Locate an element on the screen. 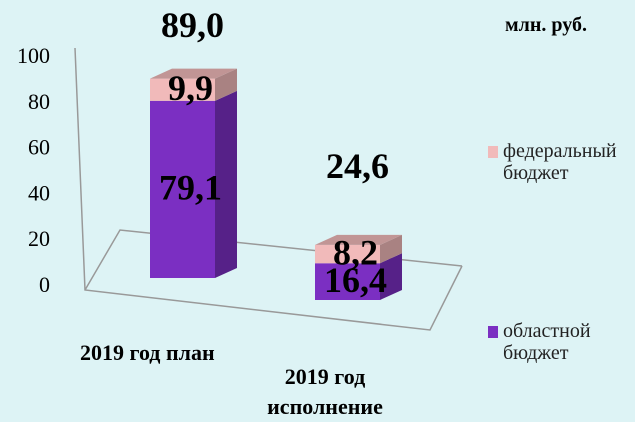  value-label: 9,9 is located at coordinates (190, 88).